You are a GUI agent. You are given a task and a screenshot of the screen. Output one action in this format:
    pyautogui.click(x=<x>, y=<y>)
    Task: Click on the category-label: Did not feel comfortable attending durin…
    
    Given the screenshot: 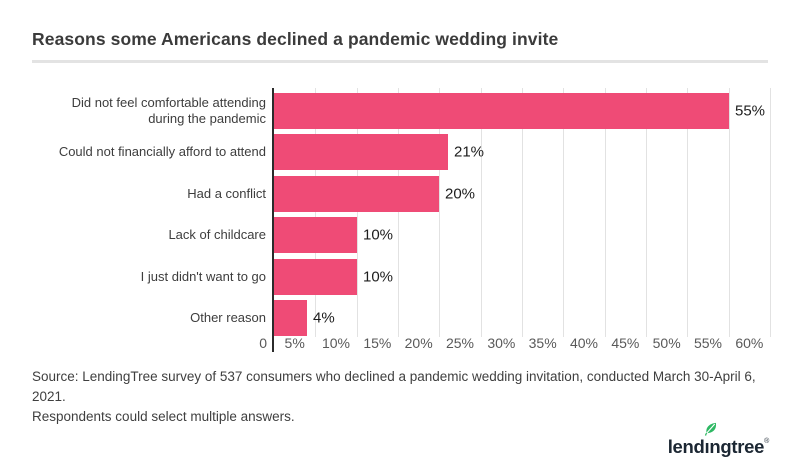 What is the action you would take?
    pyautogui.click(x=168, y=110)
    